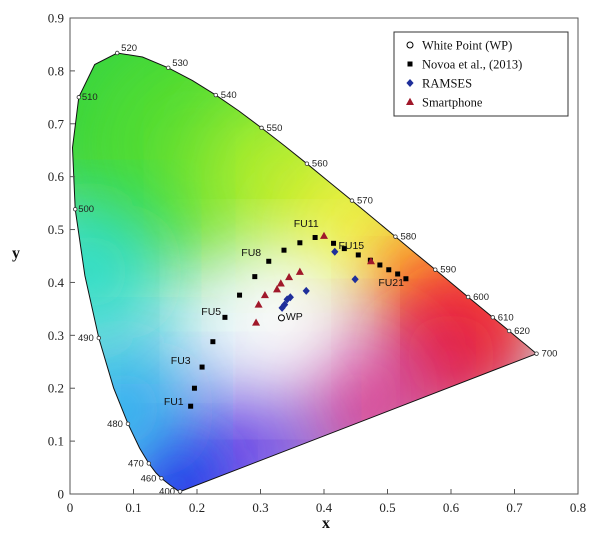 The height and width of the screenshot is (534, 589). I want to click on x-tick-label: 0.1, so click(133, 507).